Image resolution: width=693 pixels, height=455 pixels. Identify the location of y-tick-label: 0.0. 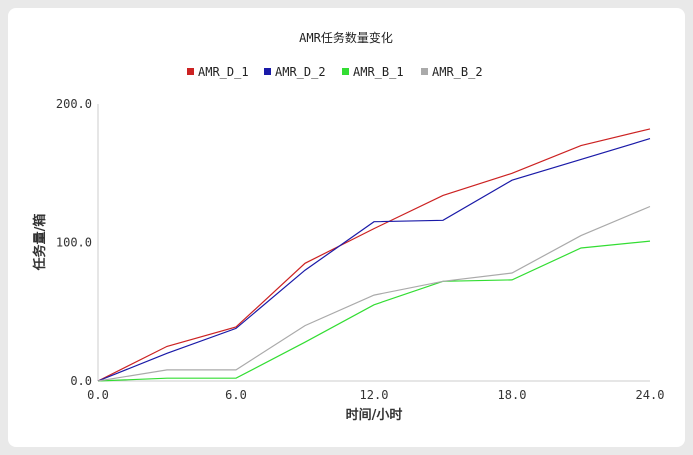
(81, 381).